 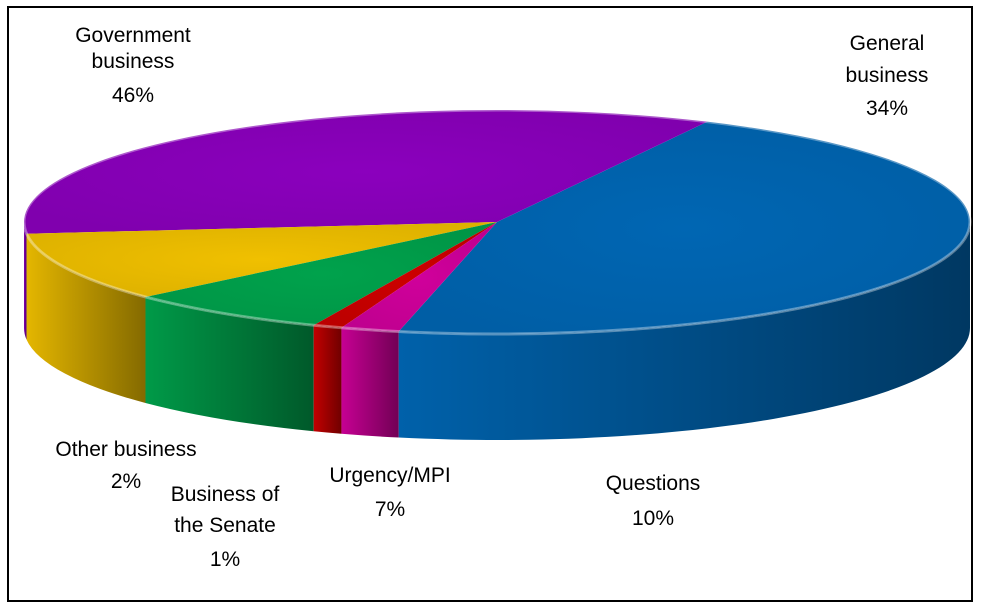 I want to click on data-label-value: 34%, so click(x=887, y=108).